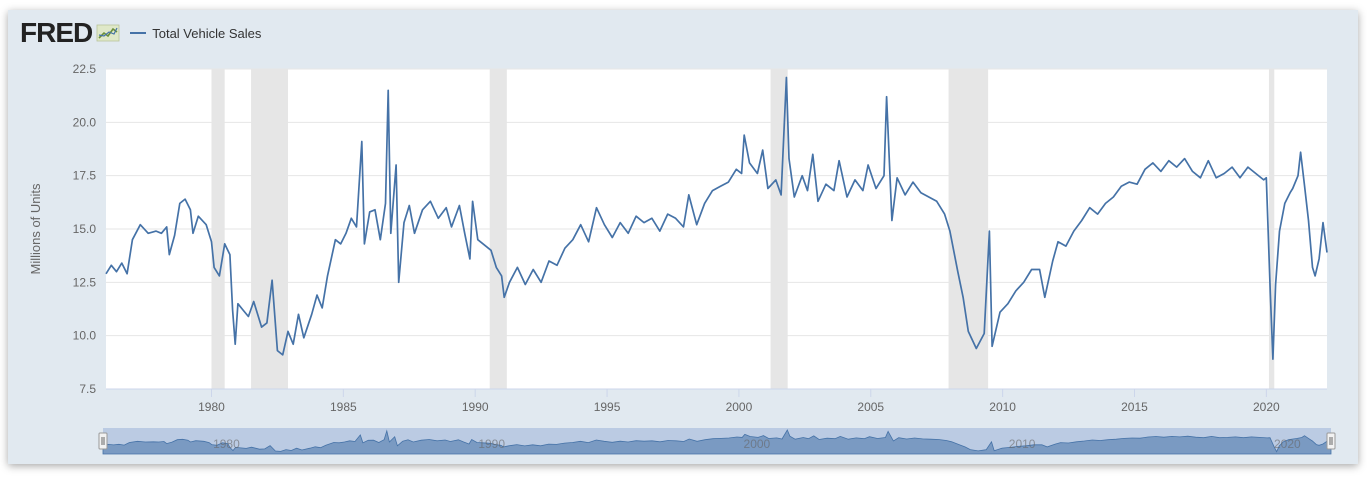 The width and height of the screenshot is (1367, 479). What do you see at coordinates (491, 444) in the screenshot?
I see `navigator-label: 1990` at bounding box center [491, 444].